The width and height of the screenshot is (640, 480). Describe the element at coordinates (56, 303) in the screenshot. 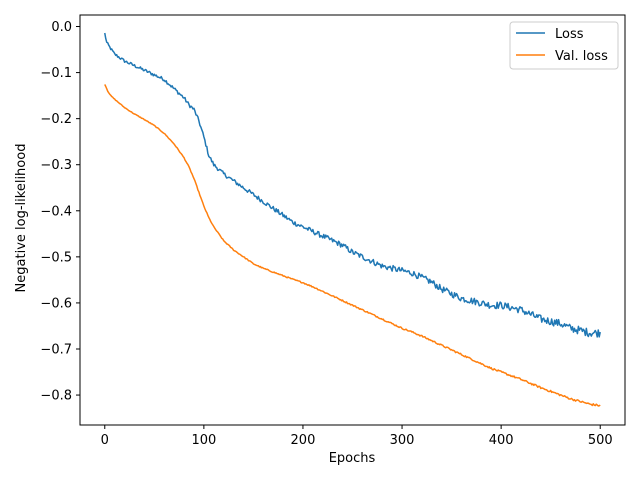

I see `y-tick-label: −0.6` at that location.